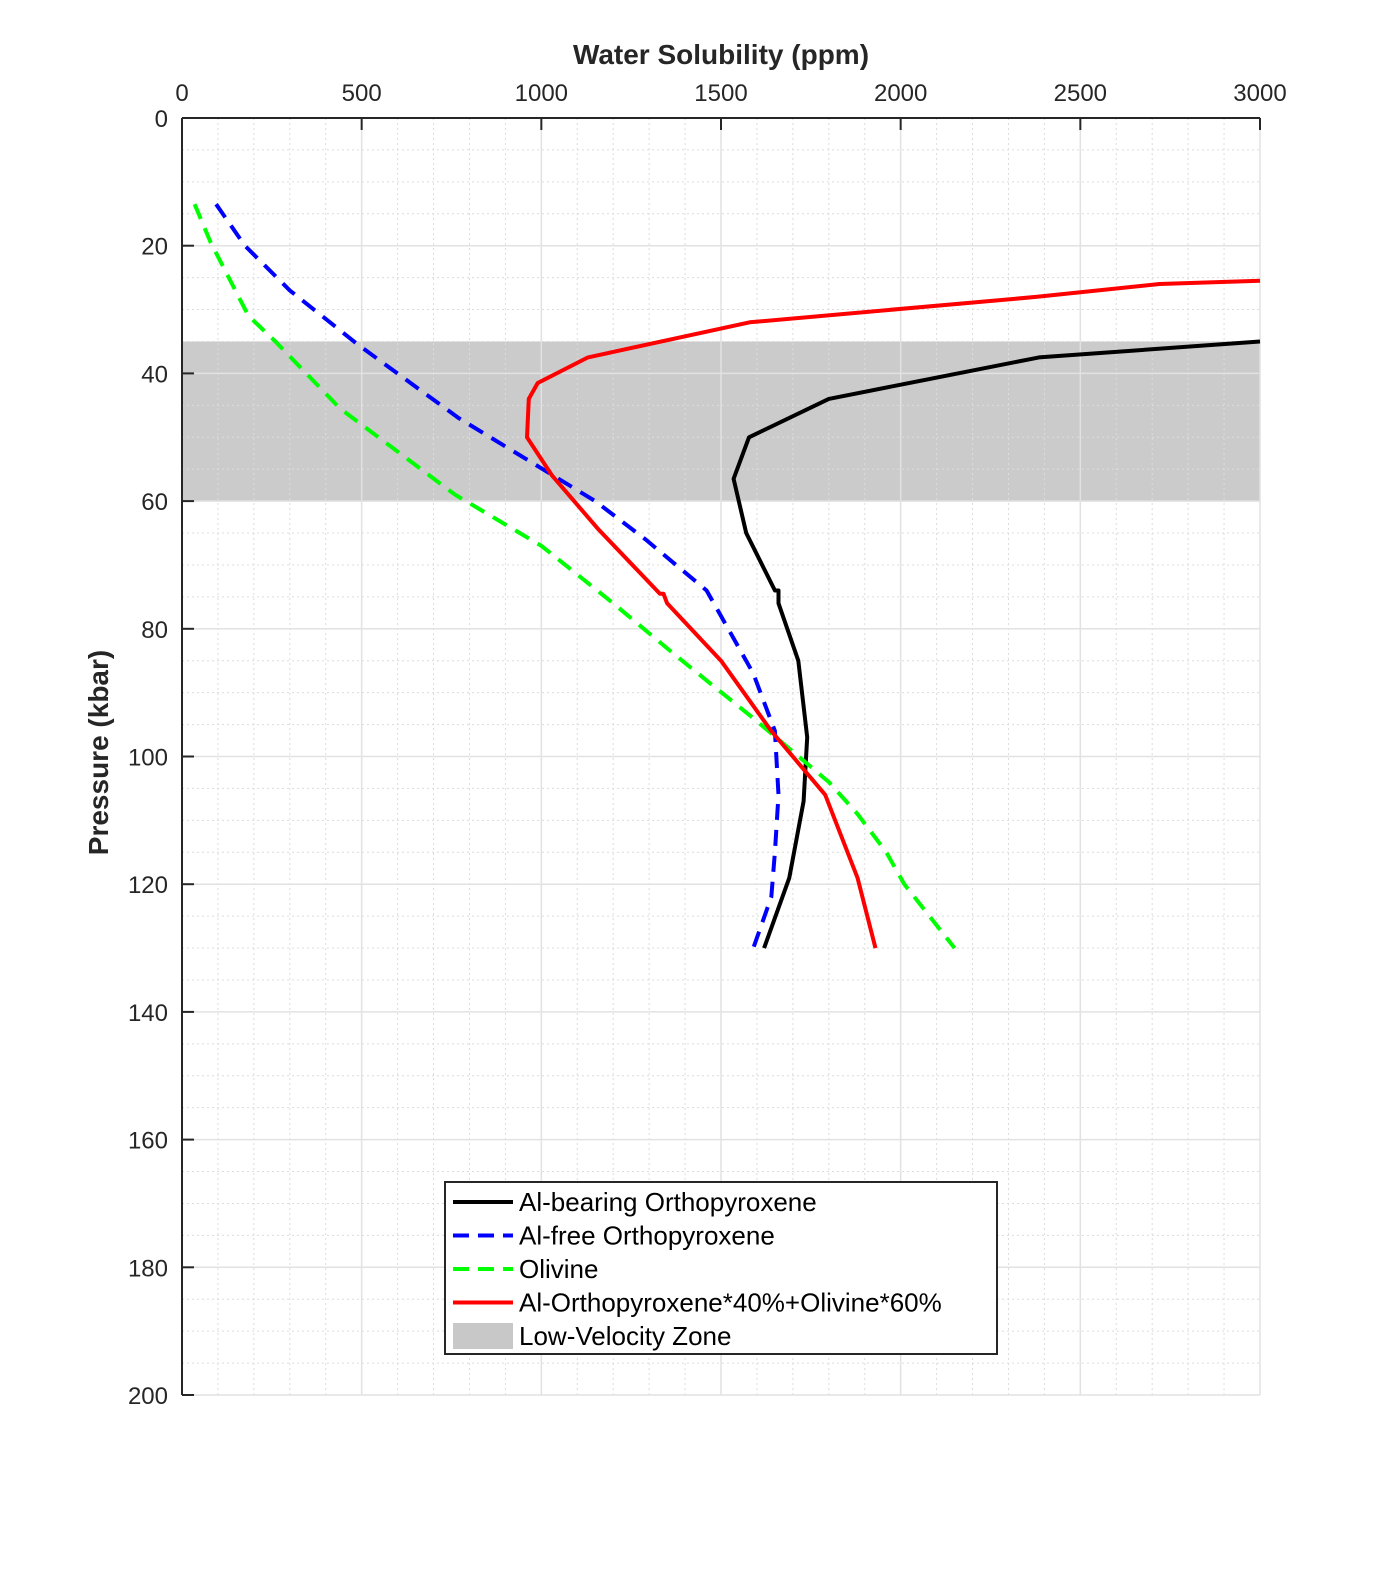  What do you see at coordinates (154, 502) in the screenshot?
I see `y-tick-label: 60` at bounding box center [154, 502].